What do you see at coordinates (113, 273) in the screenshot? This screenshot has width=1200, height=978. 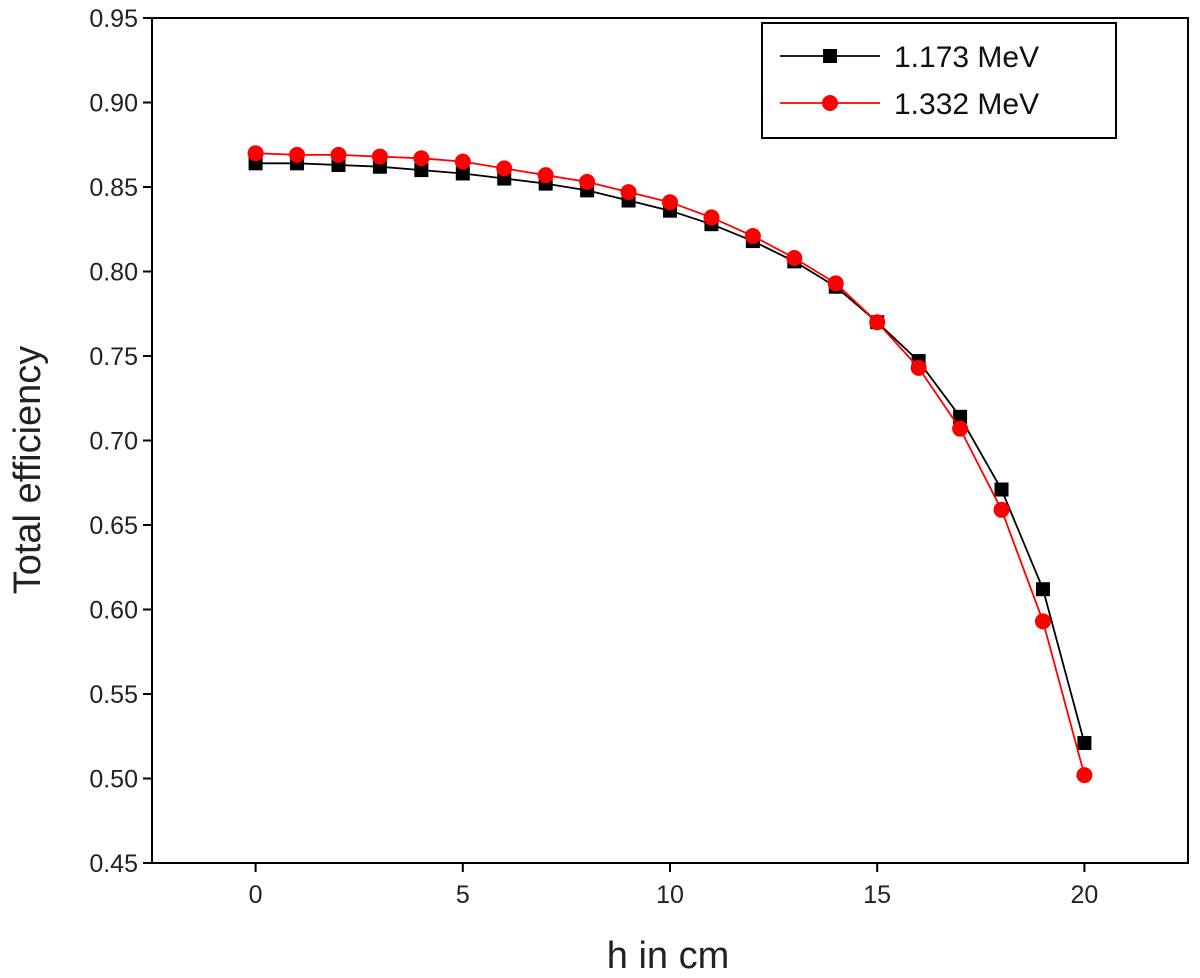 I see `y-tick-label: 0.80` at bounding box center [113, 273].